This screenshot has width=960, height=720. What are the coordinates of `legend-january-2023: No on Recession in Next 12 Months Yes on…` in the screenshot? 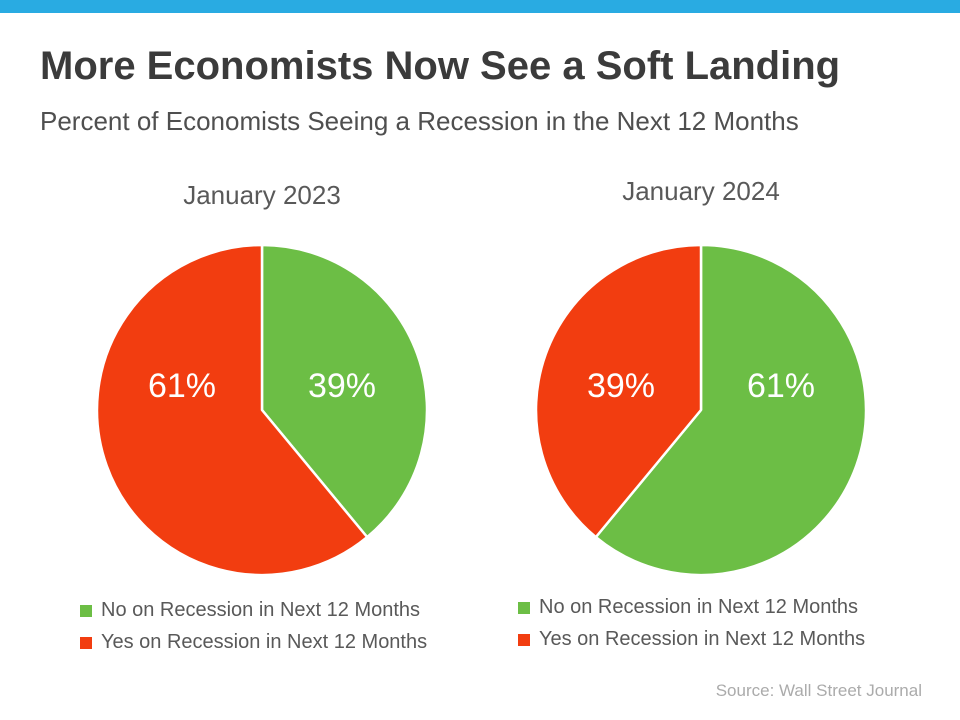 It's located at (253, 626).